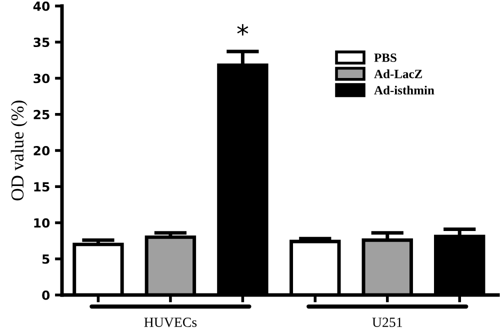 This screenshot has width=500, height=329. What do you see at coordinates (242, 30) in the screenshot?
I see `annotation: *` at bounding box center [242, 30].